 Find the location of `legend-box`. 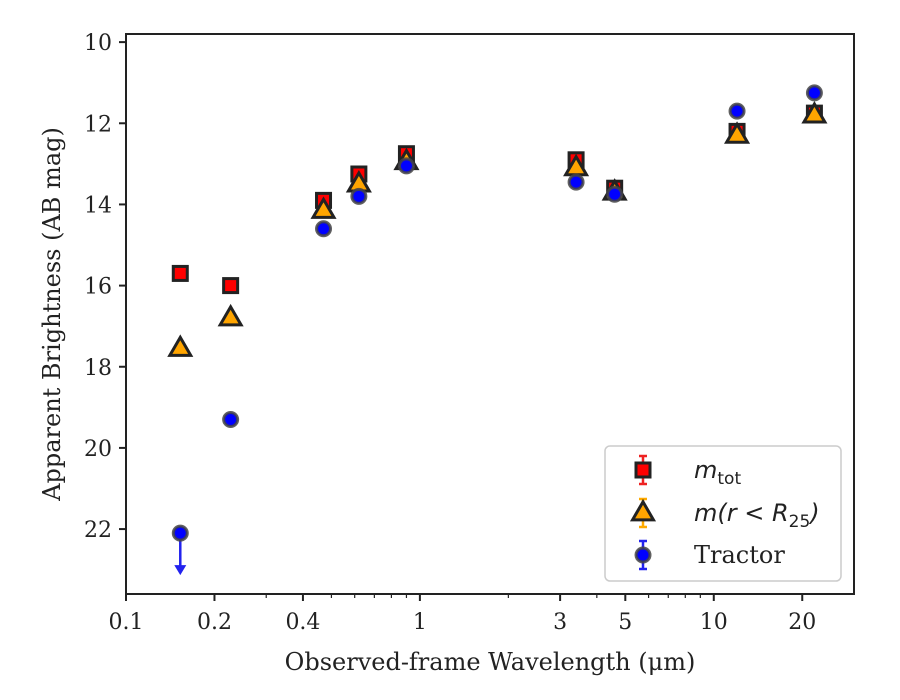

legend-box is located at coordinates (723, 513).